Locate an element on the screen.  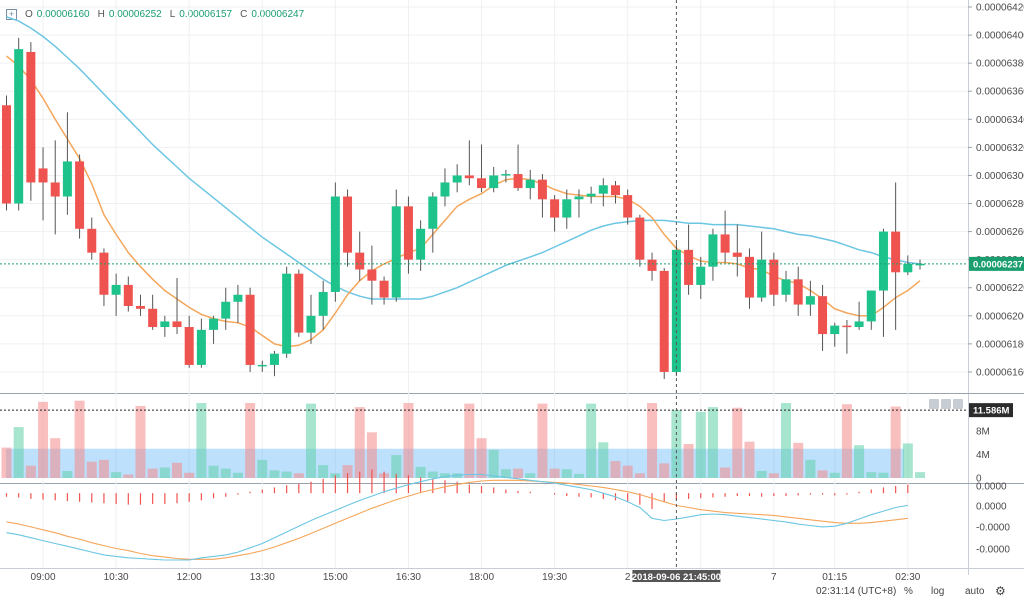
log-scale-button: log is located at coordinates (938, 591).